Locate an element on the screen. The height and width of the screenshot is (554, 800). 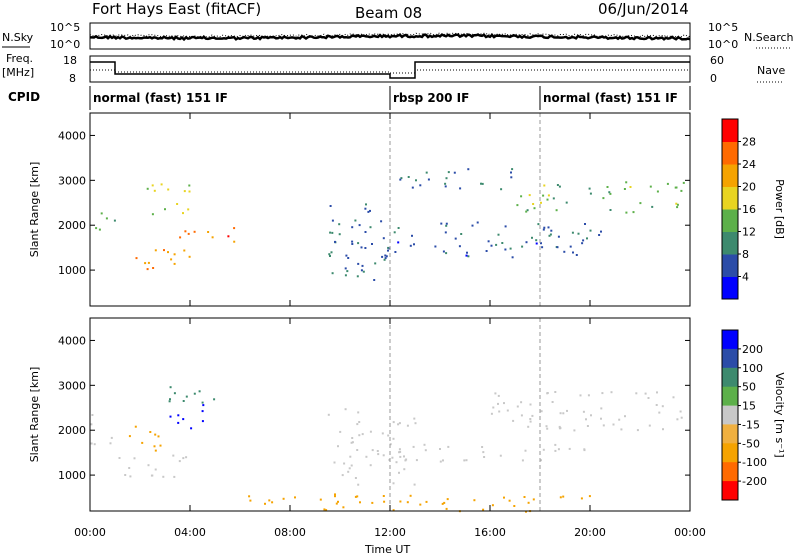
xtick-label: 08:00 is located at coordinates (290, 532).